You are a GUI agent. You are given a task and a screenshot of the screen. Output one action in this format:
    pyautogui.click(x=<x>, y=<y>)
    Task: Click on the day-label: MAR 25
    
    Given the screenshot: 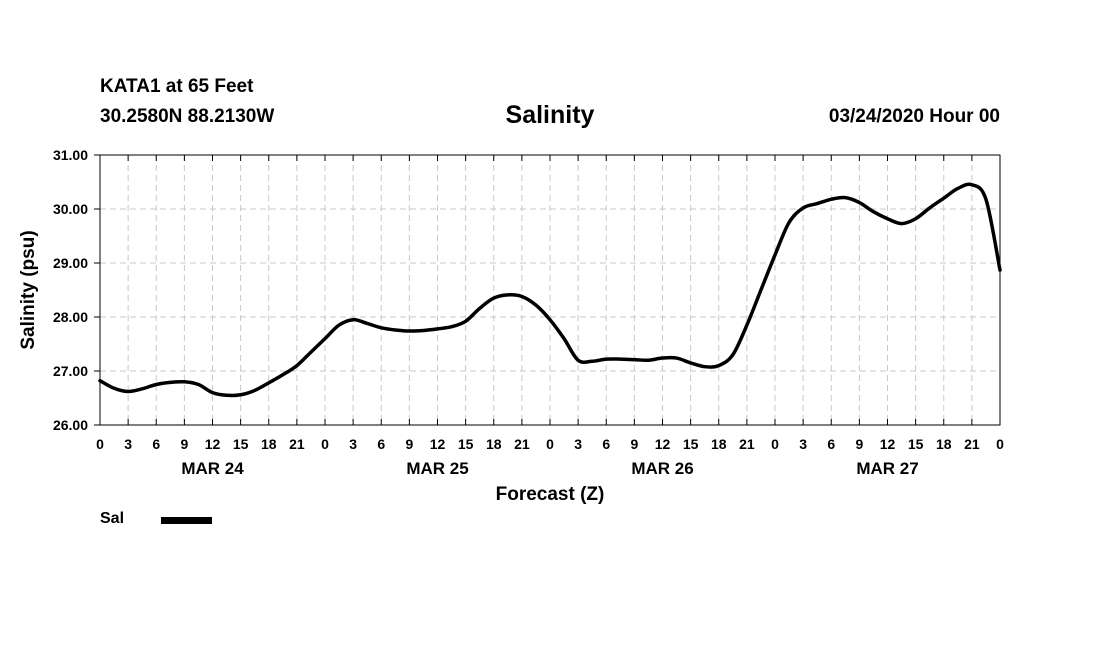 What is the action you would take?
    pyautogui.click(x=437, y=468)
    